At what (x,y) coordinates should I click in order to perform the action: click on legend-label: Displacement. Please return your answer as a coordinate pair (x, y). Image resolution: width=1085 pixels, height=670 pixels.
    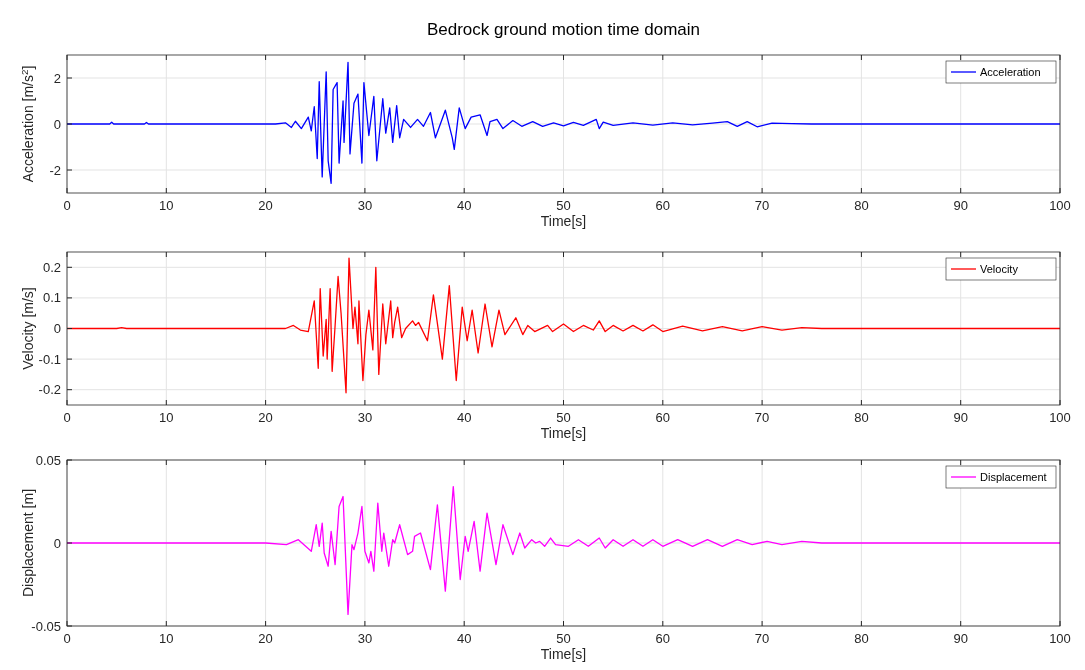
    Looking at the image, I should click on (1013, 477).